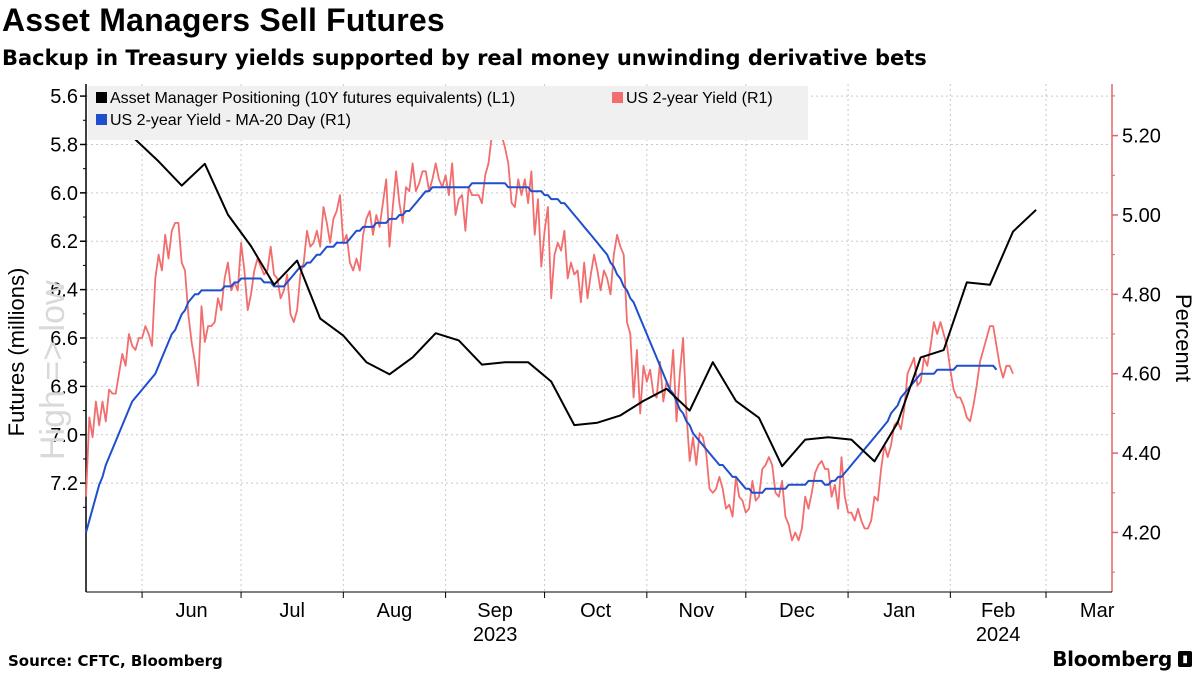 This screenshot has width=1200, height=675. I want to click on right-tick-label: 5.20, so click(1141, 137).